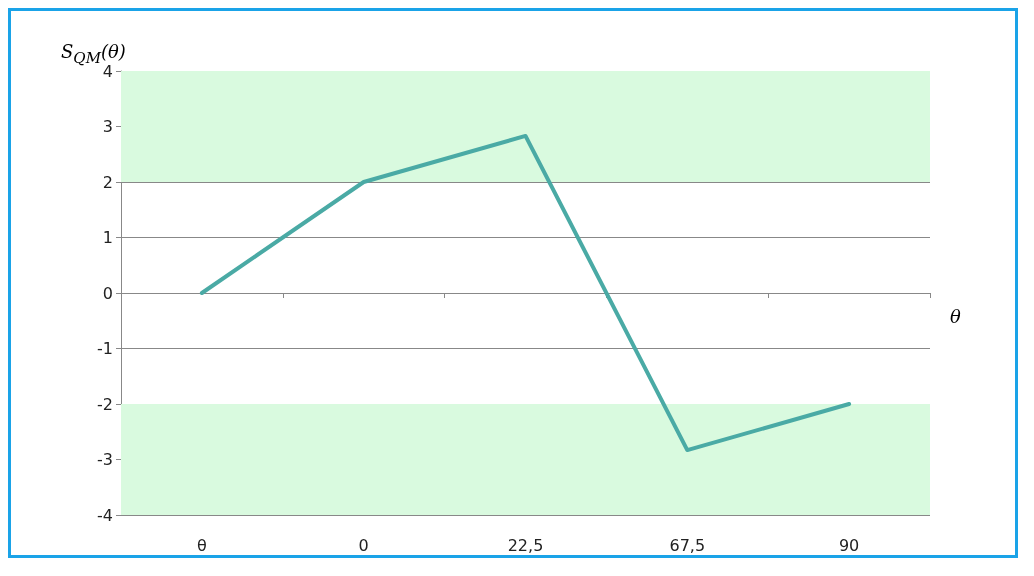 The image size is (1034, 576). Describe the element at coordinates (107, 182) in the screenshot. I see `y-tick-label: 2` at that location.